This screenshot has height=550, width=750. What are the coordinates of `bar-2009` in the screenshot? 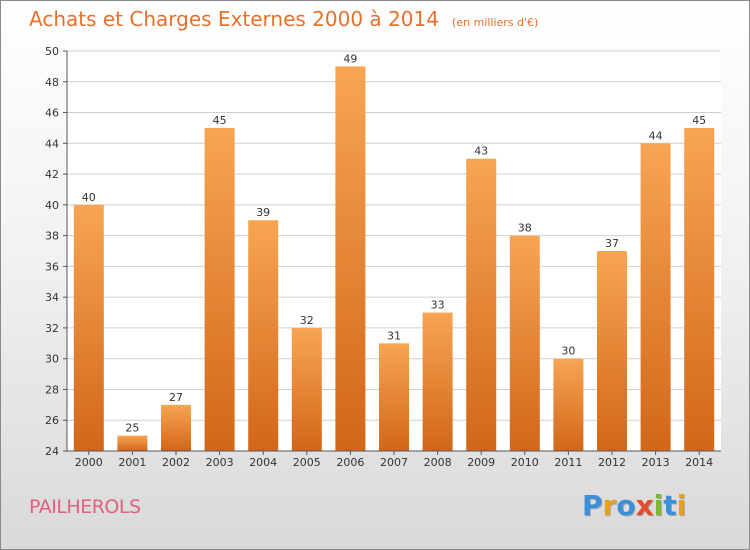 It's located at (481, 304).